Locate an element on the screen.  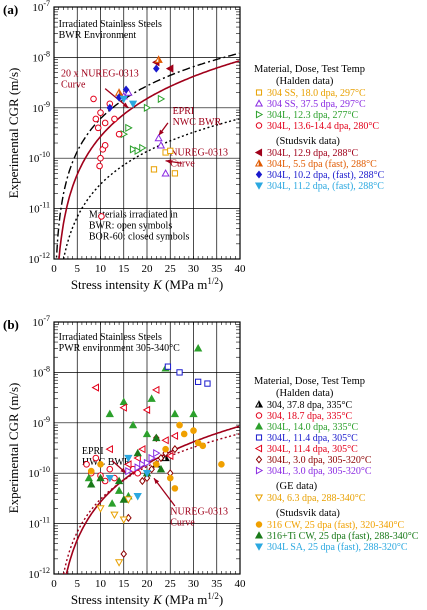
legend-entry-label: 304L, 11.2 dpa, (fast), 288°C is located at coordinates (325, 186).